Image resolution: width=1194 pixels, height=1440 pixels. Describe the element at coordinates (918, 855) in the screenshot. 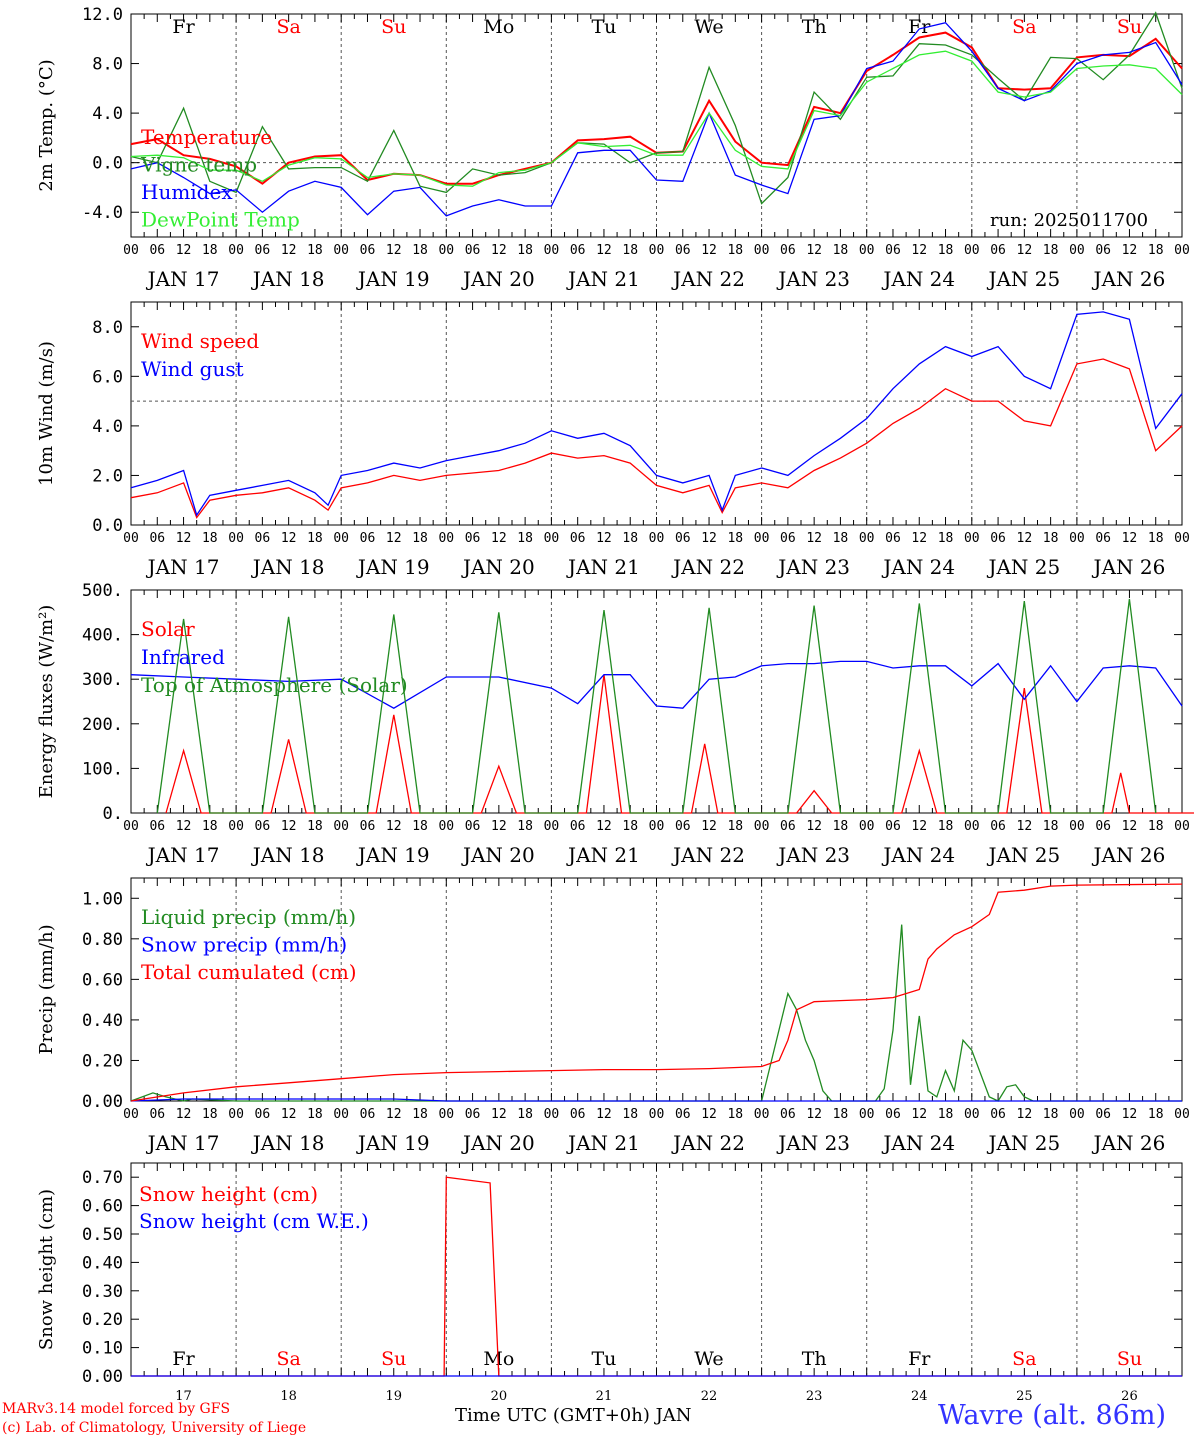

I see `day-label: JAN 24` at that location.